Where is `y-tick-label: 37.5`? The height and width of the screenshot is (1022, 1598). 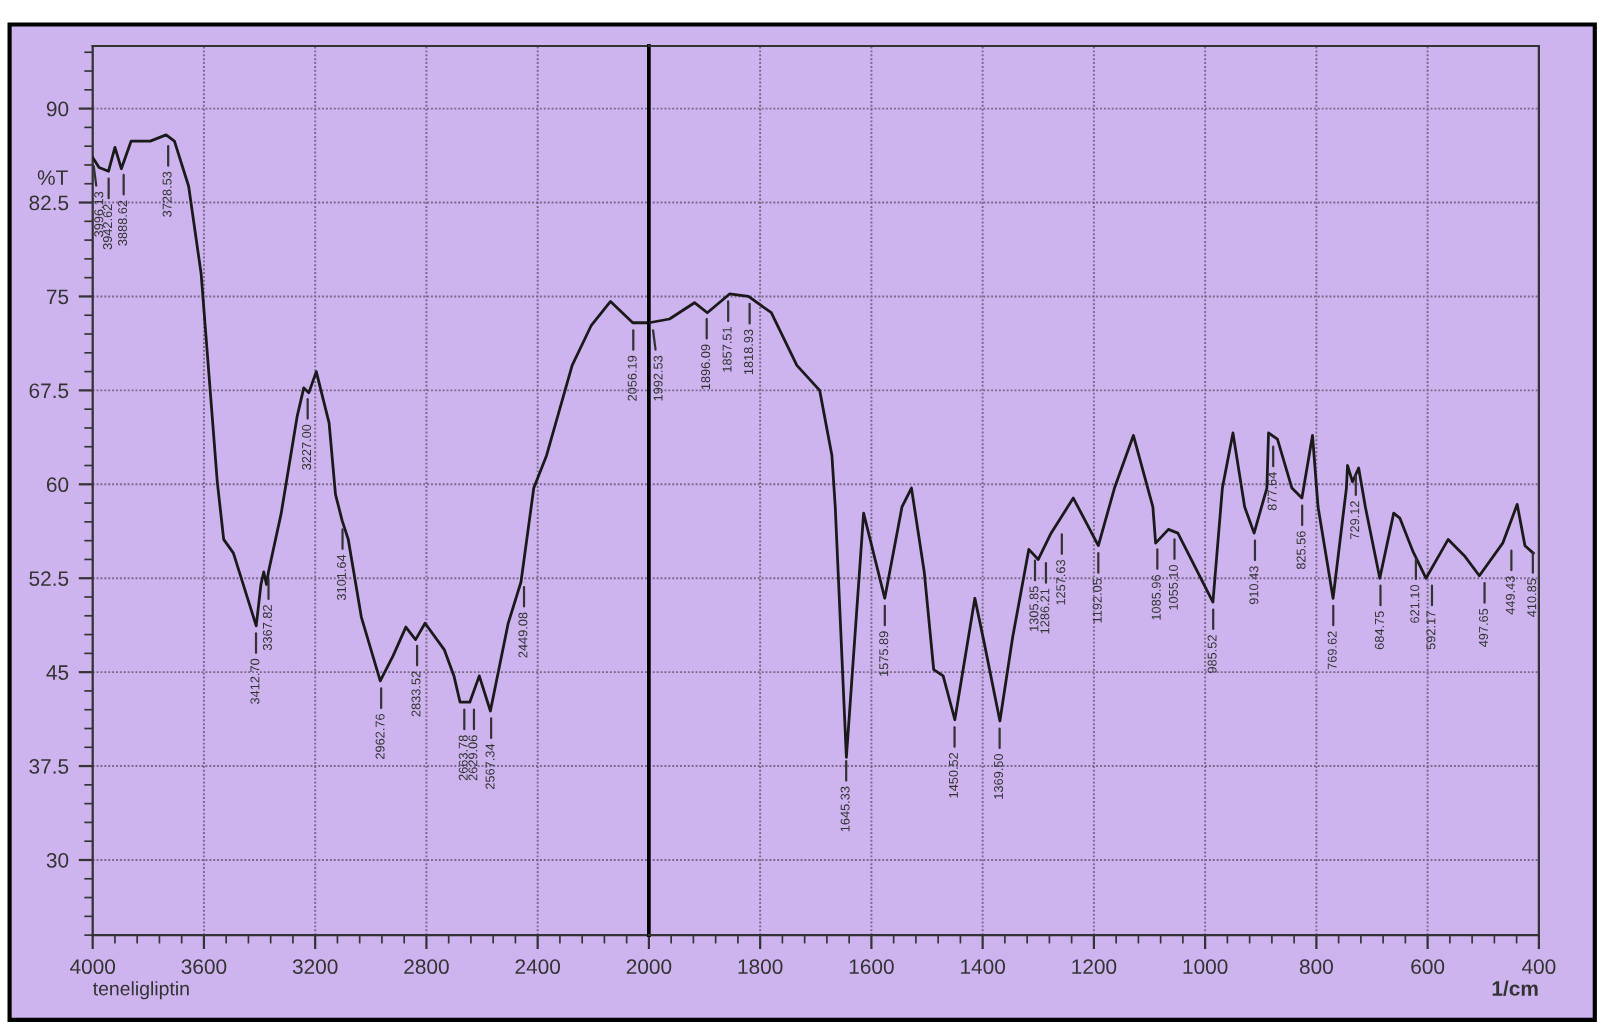
y-tick-label: 37.5 is located at coordinates (49, 766).